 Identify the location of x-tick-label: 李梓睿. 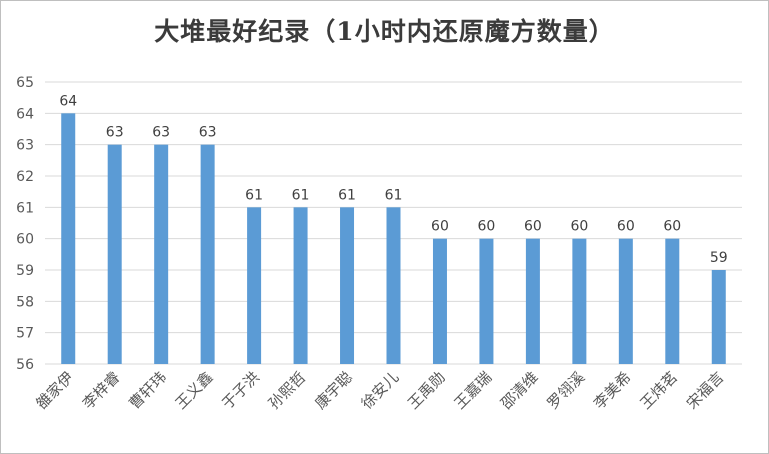
(101, 390).